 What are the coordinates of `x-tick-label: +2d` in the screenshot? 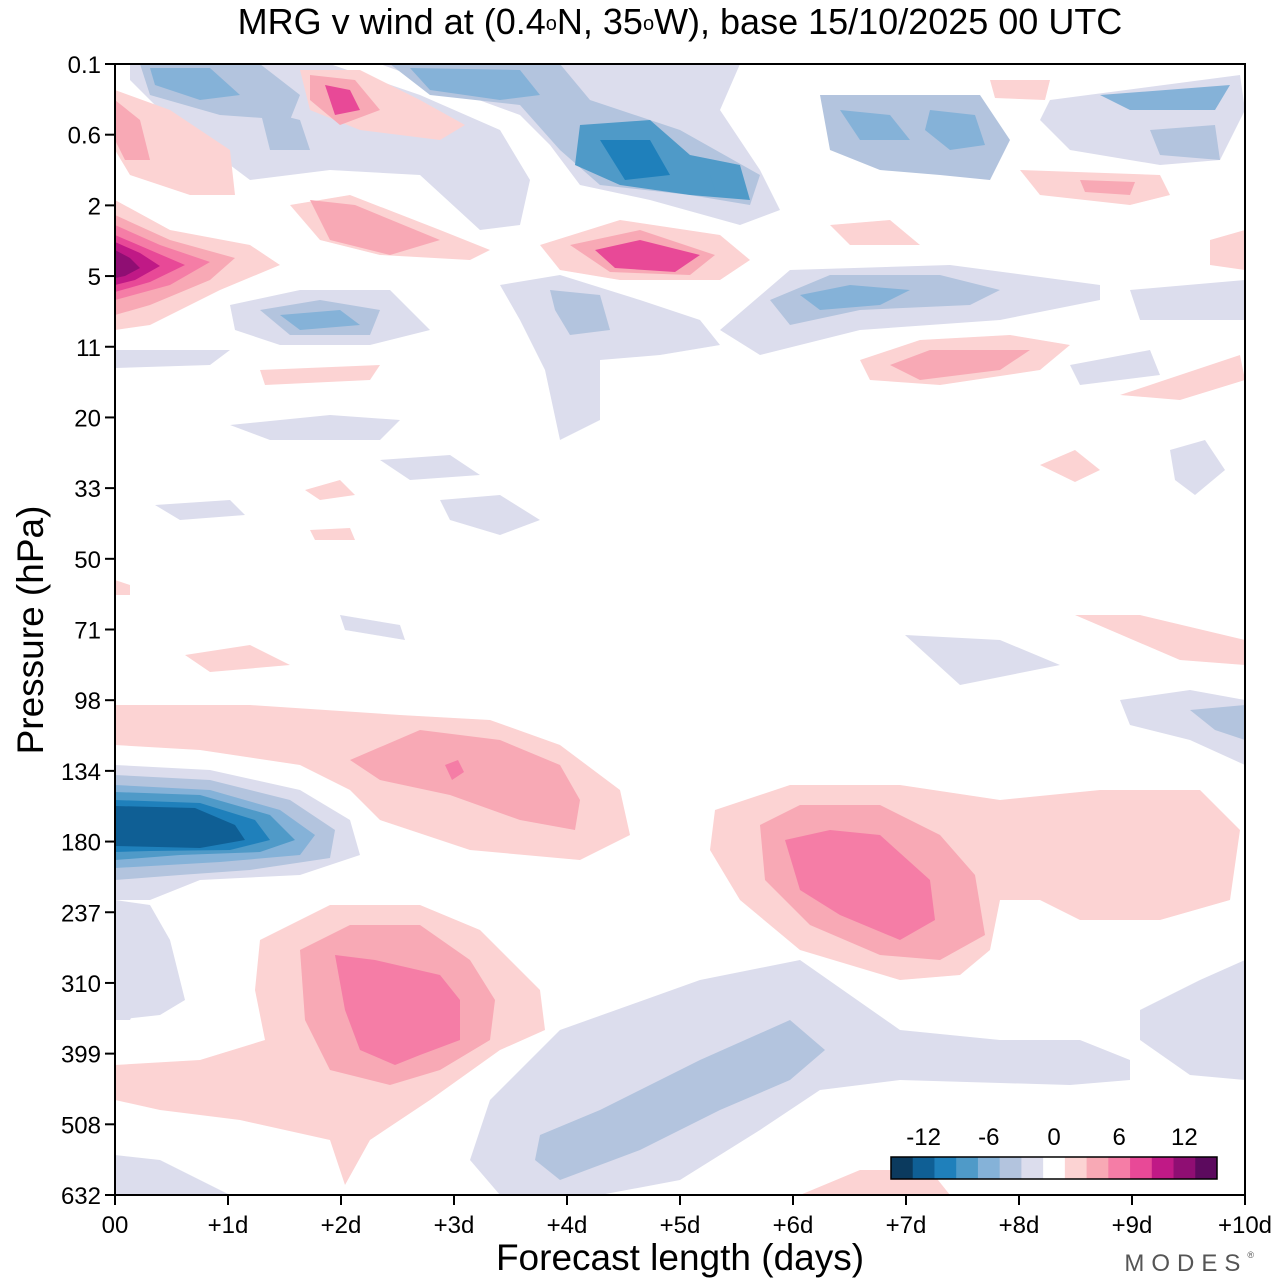 It's located at (341, 1225).